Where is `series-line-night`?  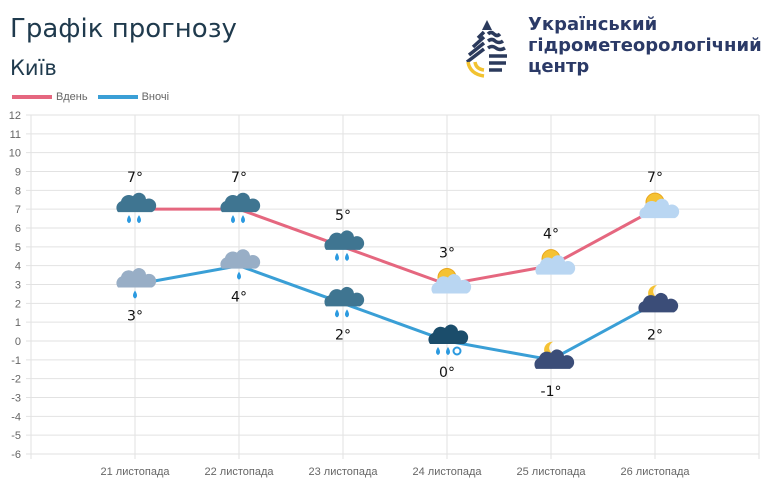
series-line-night is located at coordinates (395, 313).